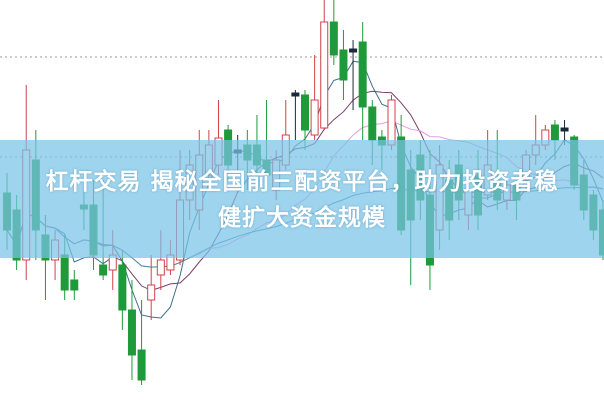  I want to click on caption-line-2: 健扩大资金规模, so click(302, 218).